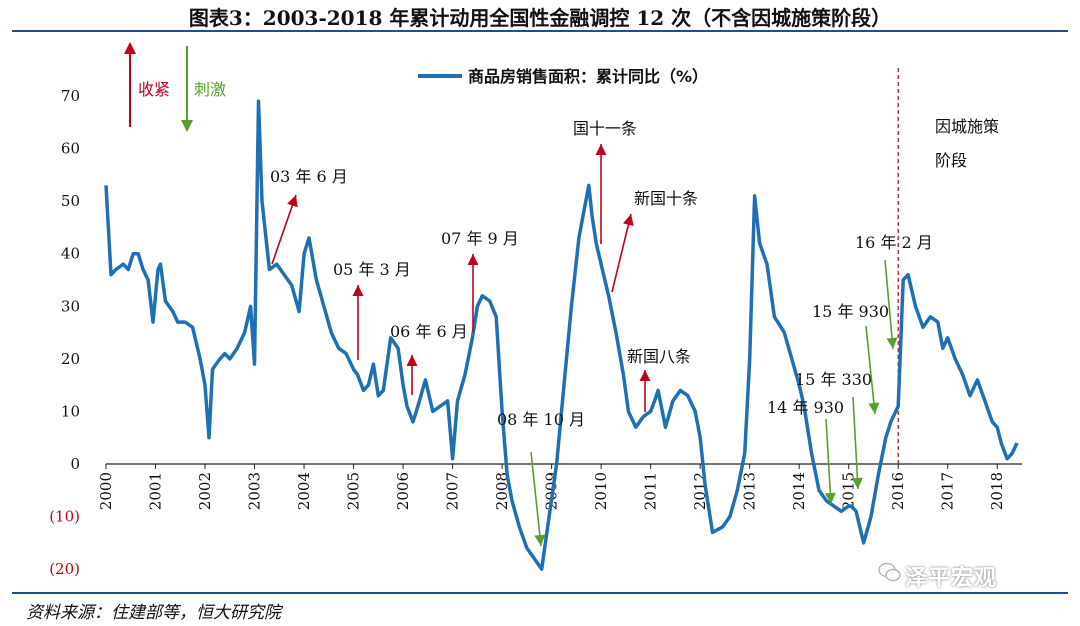 This screenshot has width=1080, height=626. What do you see at coordinates (502, 491) in the screenshot?
I see `x-tick-label: 2008` at bounding box center [502, 491].